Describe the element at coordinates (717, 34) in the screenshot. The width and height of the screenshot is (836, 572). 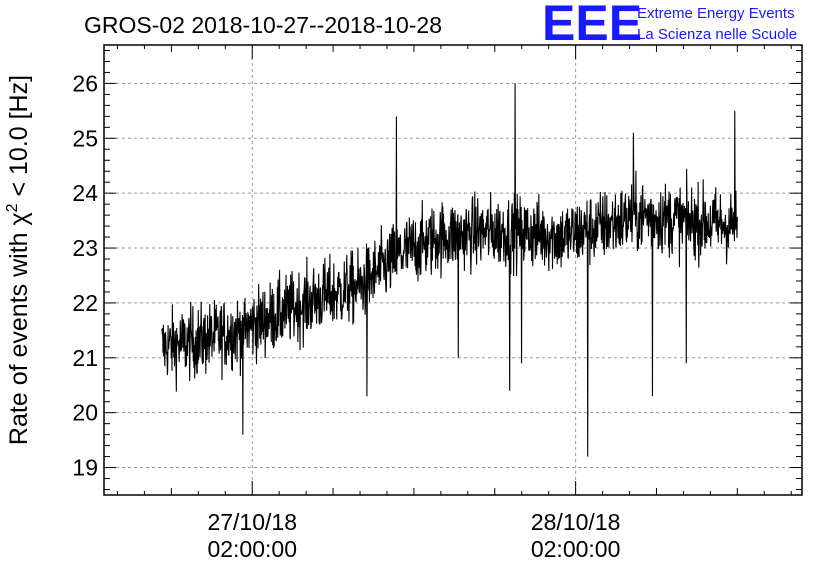
I see `logo-line-2: La Scienza nelle Scuole` at that location.